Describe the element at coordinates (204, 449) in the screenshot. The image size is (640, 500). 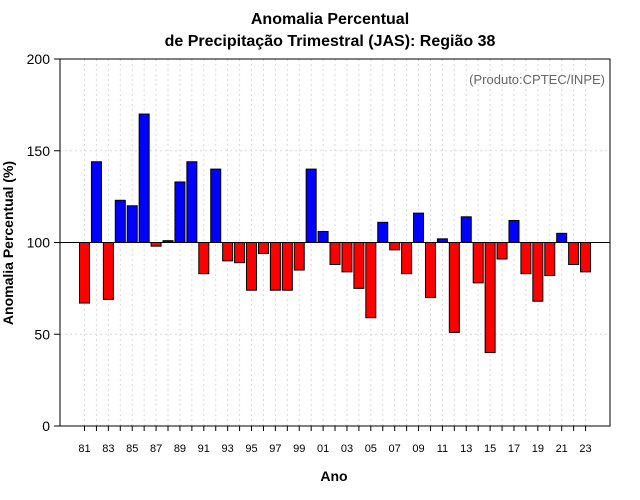
I see `x-tick-label: 91` at that location.